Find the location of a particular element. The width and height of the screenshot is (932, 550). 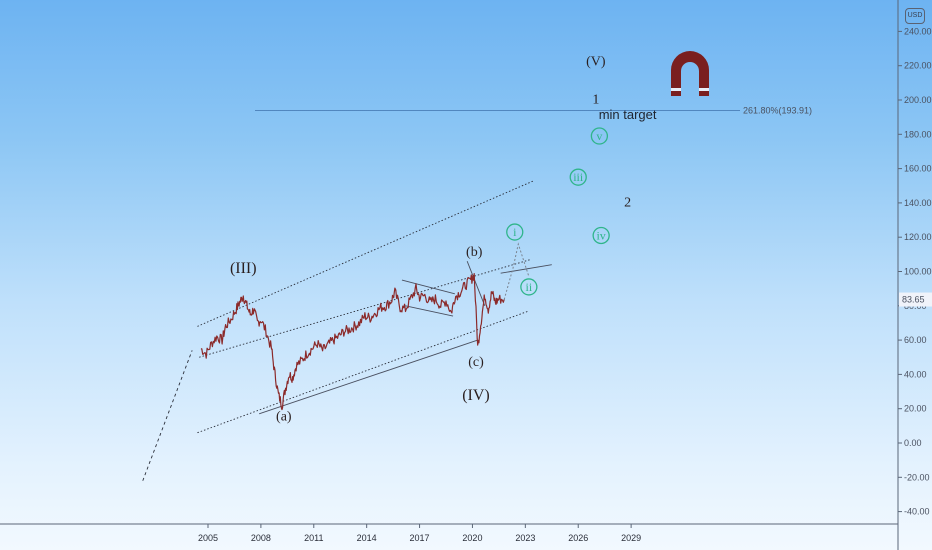

magnet-body is located at coordinates (690, 73).